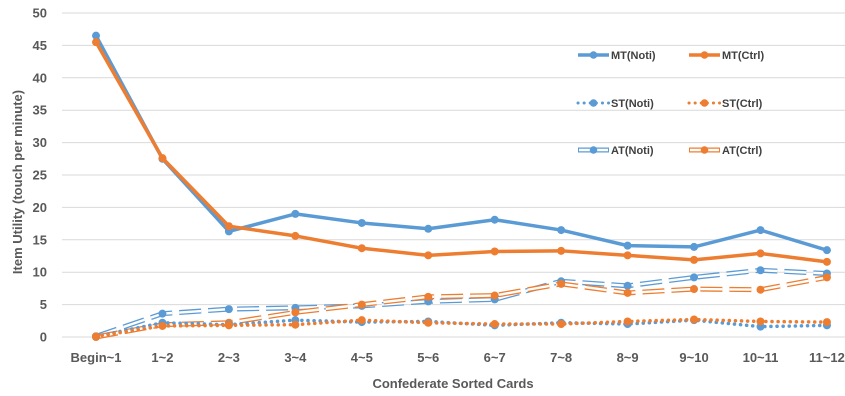 The image size is (845, 396). Describe the element at coordinates (96, 357) in the screenshot. I see `x-tick-label: Begin~1` at that location.